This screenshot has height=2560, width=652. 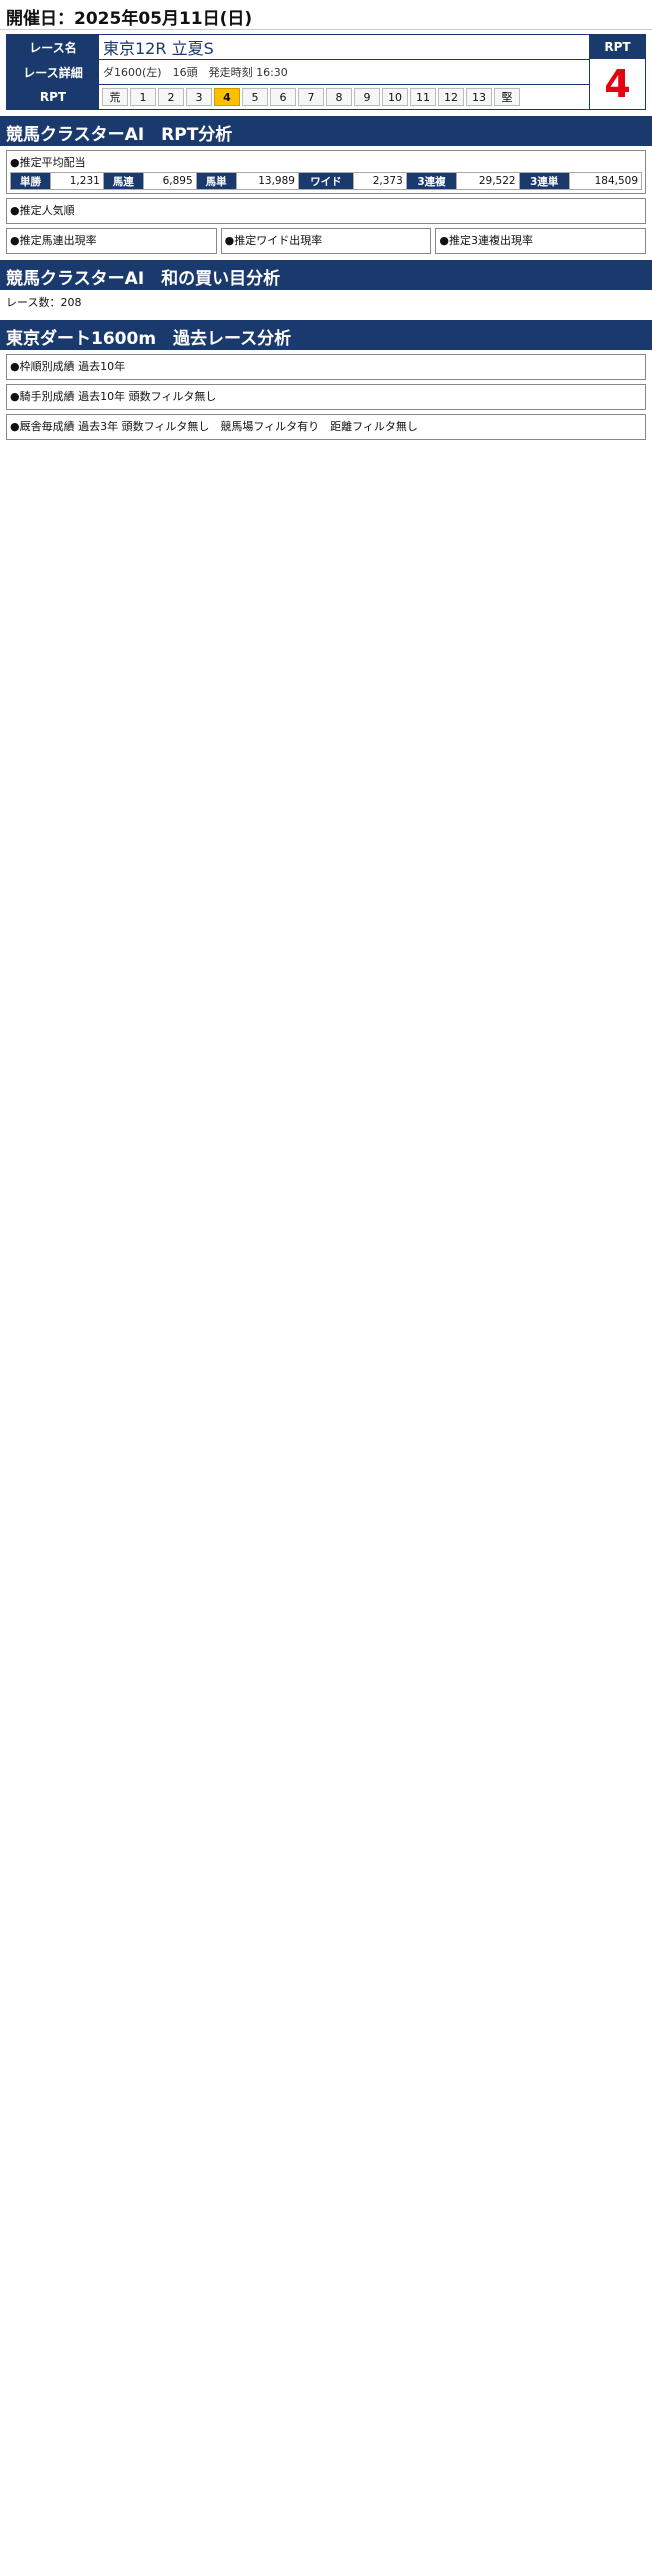 I want to click on payout-title: ●推定平均配当, so click(x=48, y=162).